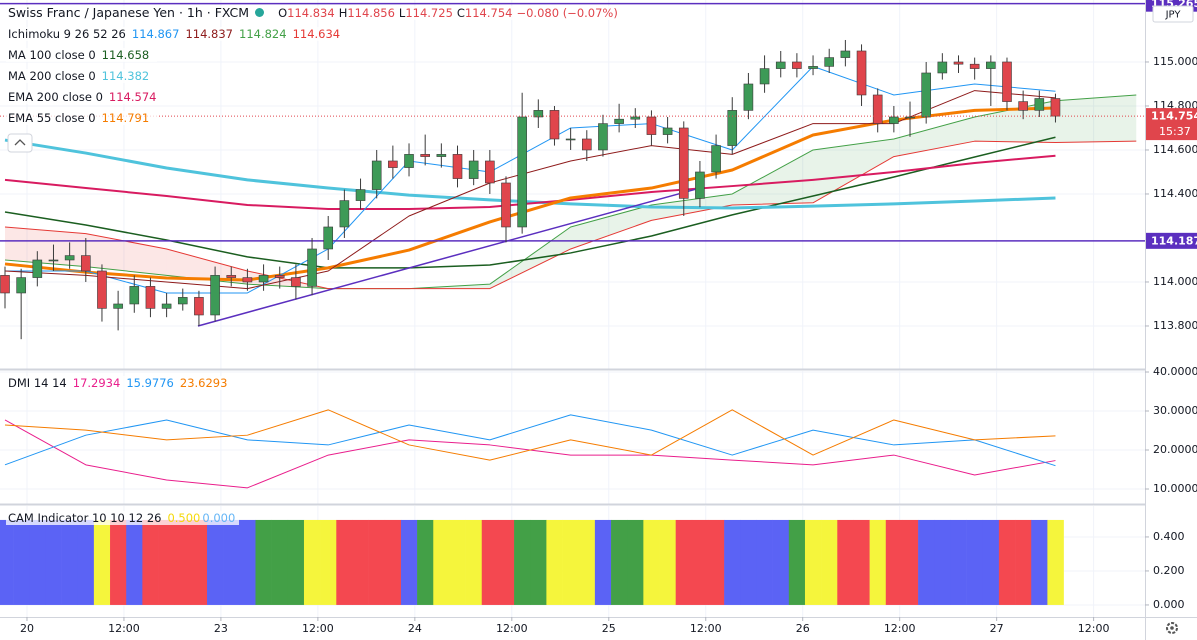 This screenshot has width=1197, height=640. I want to click on indicator-value: 0.500, so click(184, 518).